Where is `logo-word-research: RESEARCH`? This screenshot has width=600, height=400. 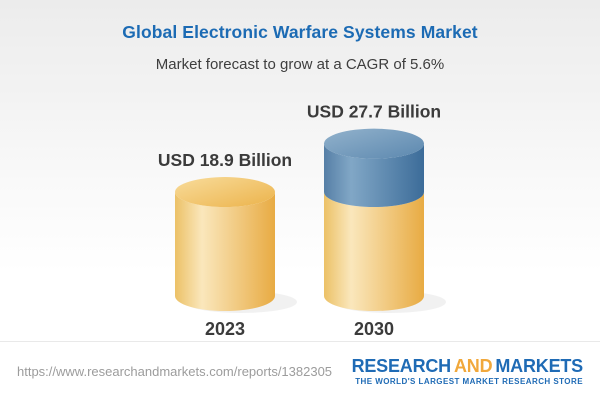 logo-word-research: RESEARCH is located at coordinates (401, 365).